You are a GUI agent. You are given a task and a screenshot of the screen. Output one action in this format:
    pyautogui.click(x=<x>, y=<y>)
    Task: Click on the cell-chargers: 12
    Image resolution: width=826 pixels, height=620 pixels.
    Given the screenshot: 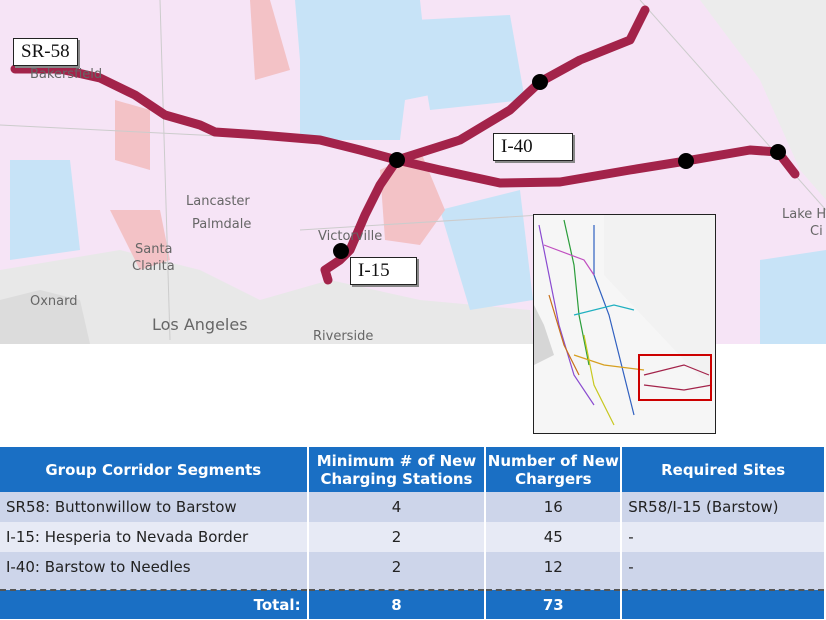 What is the action you would take?
    pyautogui.click(x=554, y=571)
    